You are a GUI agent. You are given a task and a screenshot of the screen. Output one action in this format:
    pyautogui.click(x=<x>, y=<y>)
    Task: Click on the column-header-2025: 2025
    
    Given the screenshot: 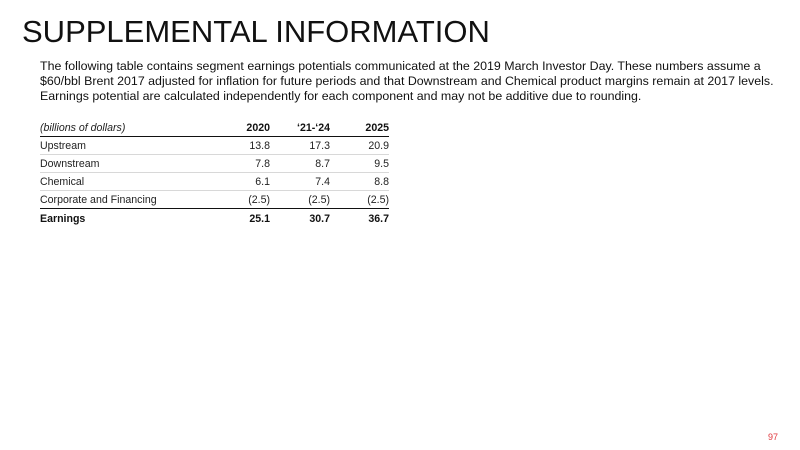 What is the action you would take?
    pyautogui.click(x=359, y=128)
    